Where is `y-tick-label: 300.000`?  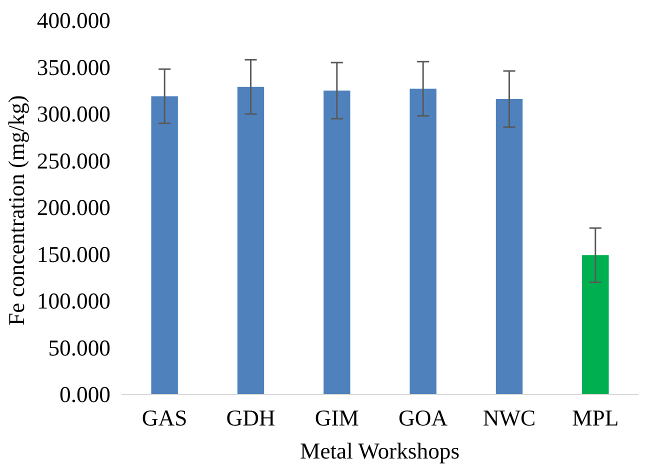
y-tick-label: 300.000 is located at coordinates (73, 114).